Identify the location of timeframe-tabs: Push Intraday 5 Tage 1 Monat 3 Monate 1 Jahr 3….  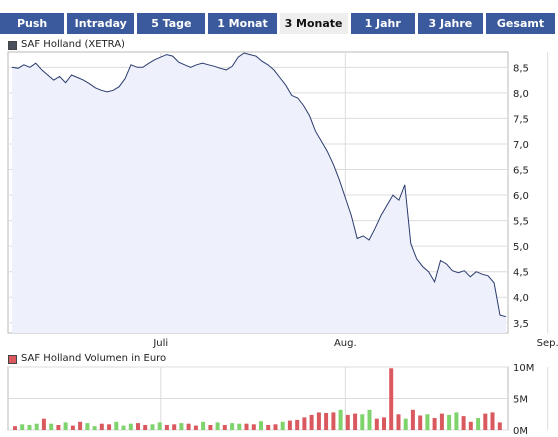
(279, 17).